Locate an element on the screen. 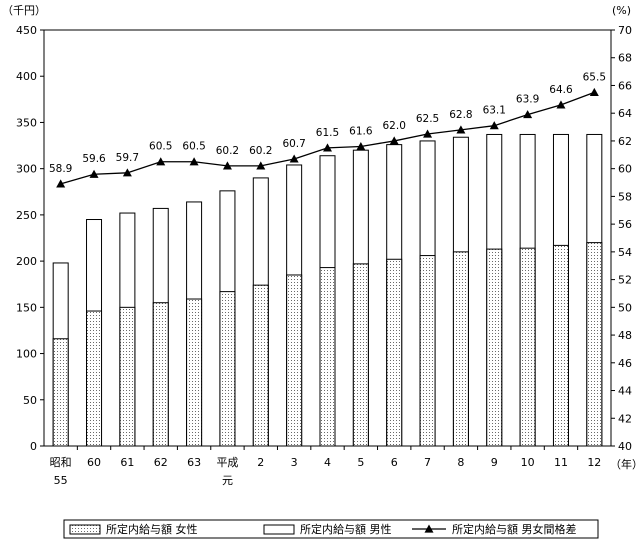 The width and height of the screenshot is (644, 547). legend-swatch-male is located at coordinates (279, 529).